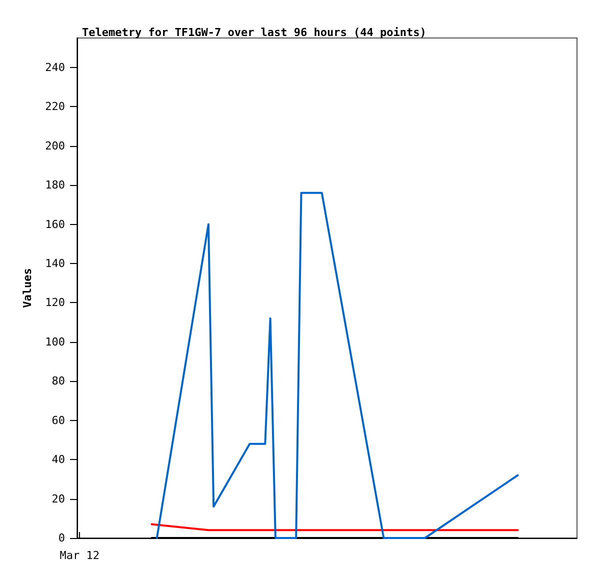  I want to click on y-tick-label: 40, so click(58, 459).